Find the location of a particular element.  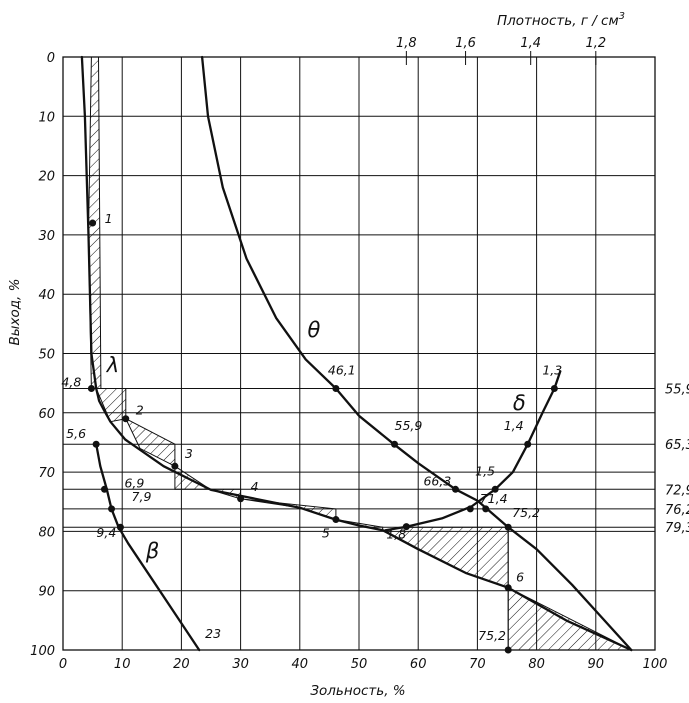

point-label: 6 is located at coordinates (520, 577).